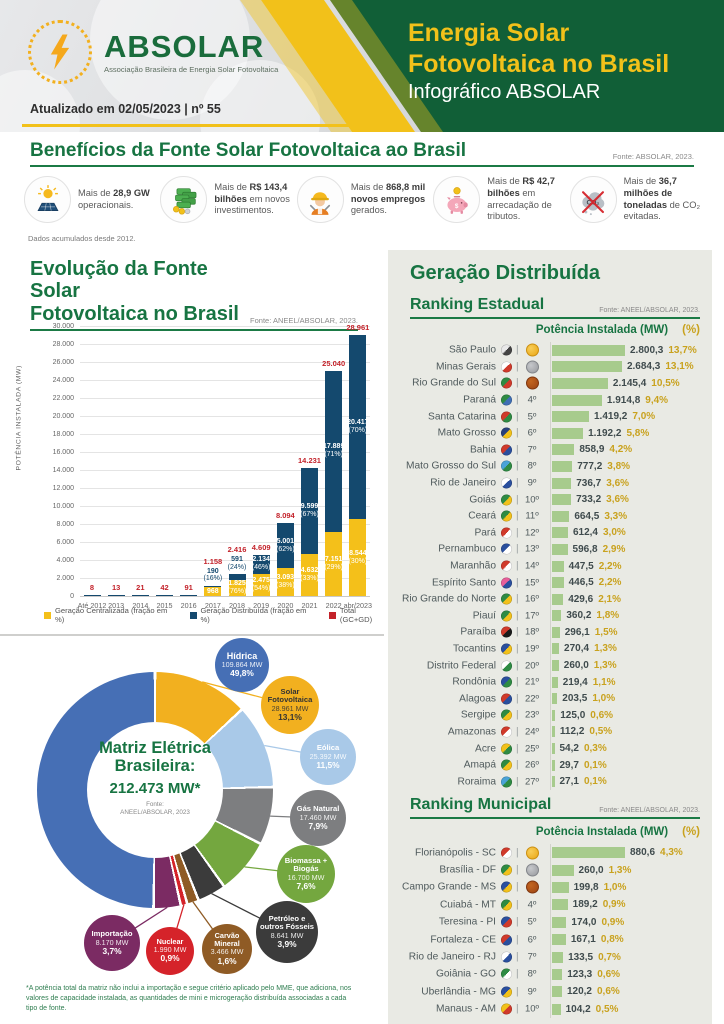 Image resolution: width=724 pixels, height=1024 pixels. What do you see at coordinates (647, 350) in the screenshot?
I see `installed-capacity-value: 2.800,3` at bounding box center [647, 350].